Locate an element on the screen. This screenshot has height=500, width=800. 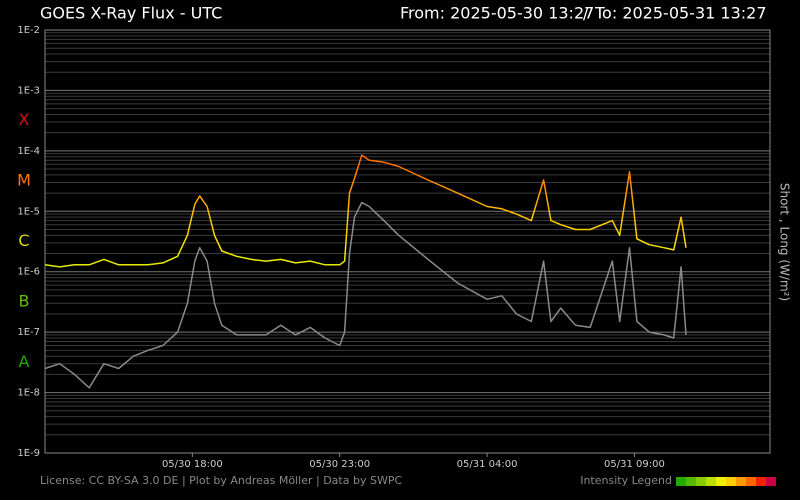
subtitle-to: To: 2025-05-31 13:27 is located at coordinates (680, 13).